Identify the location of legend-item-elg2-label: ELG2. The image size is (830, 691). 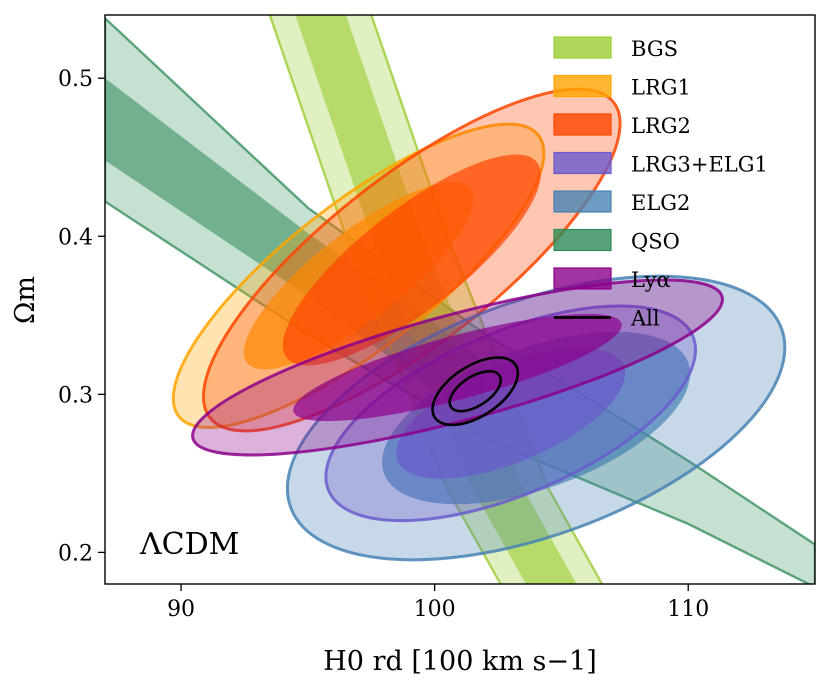
(660, 203).